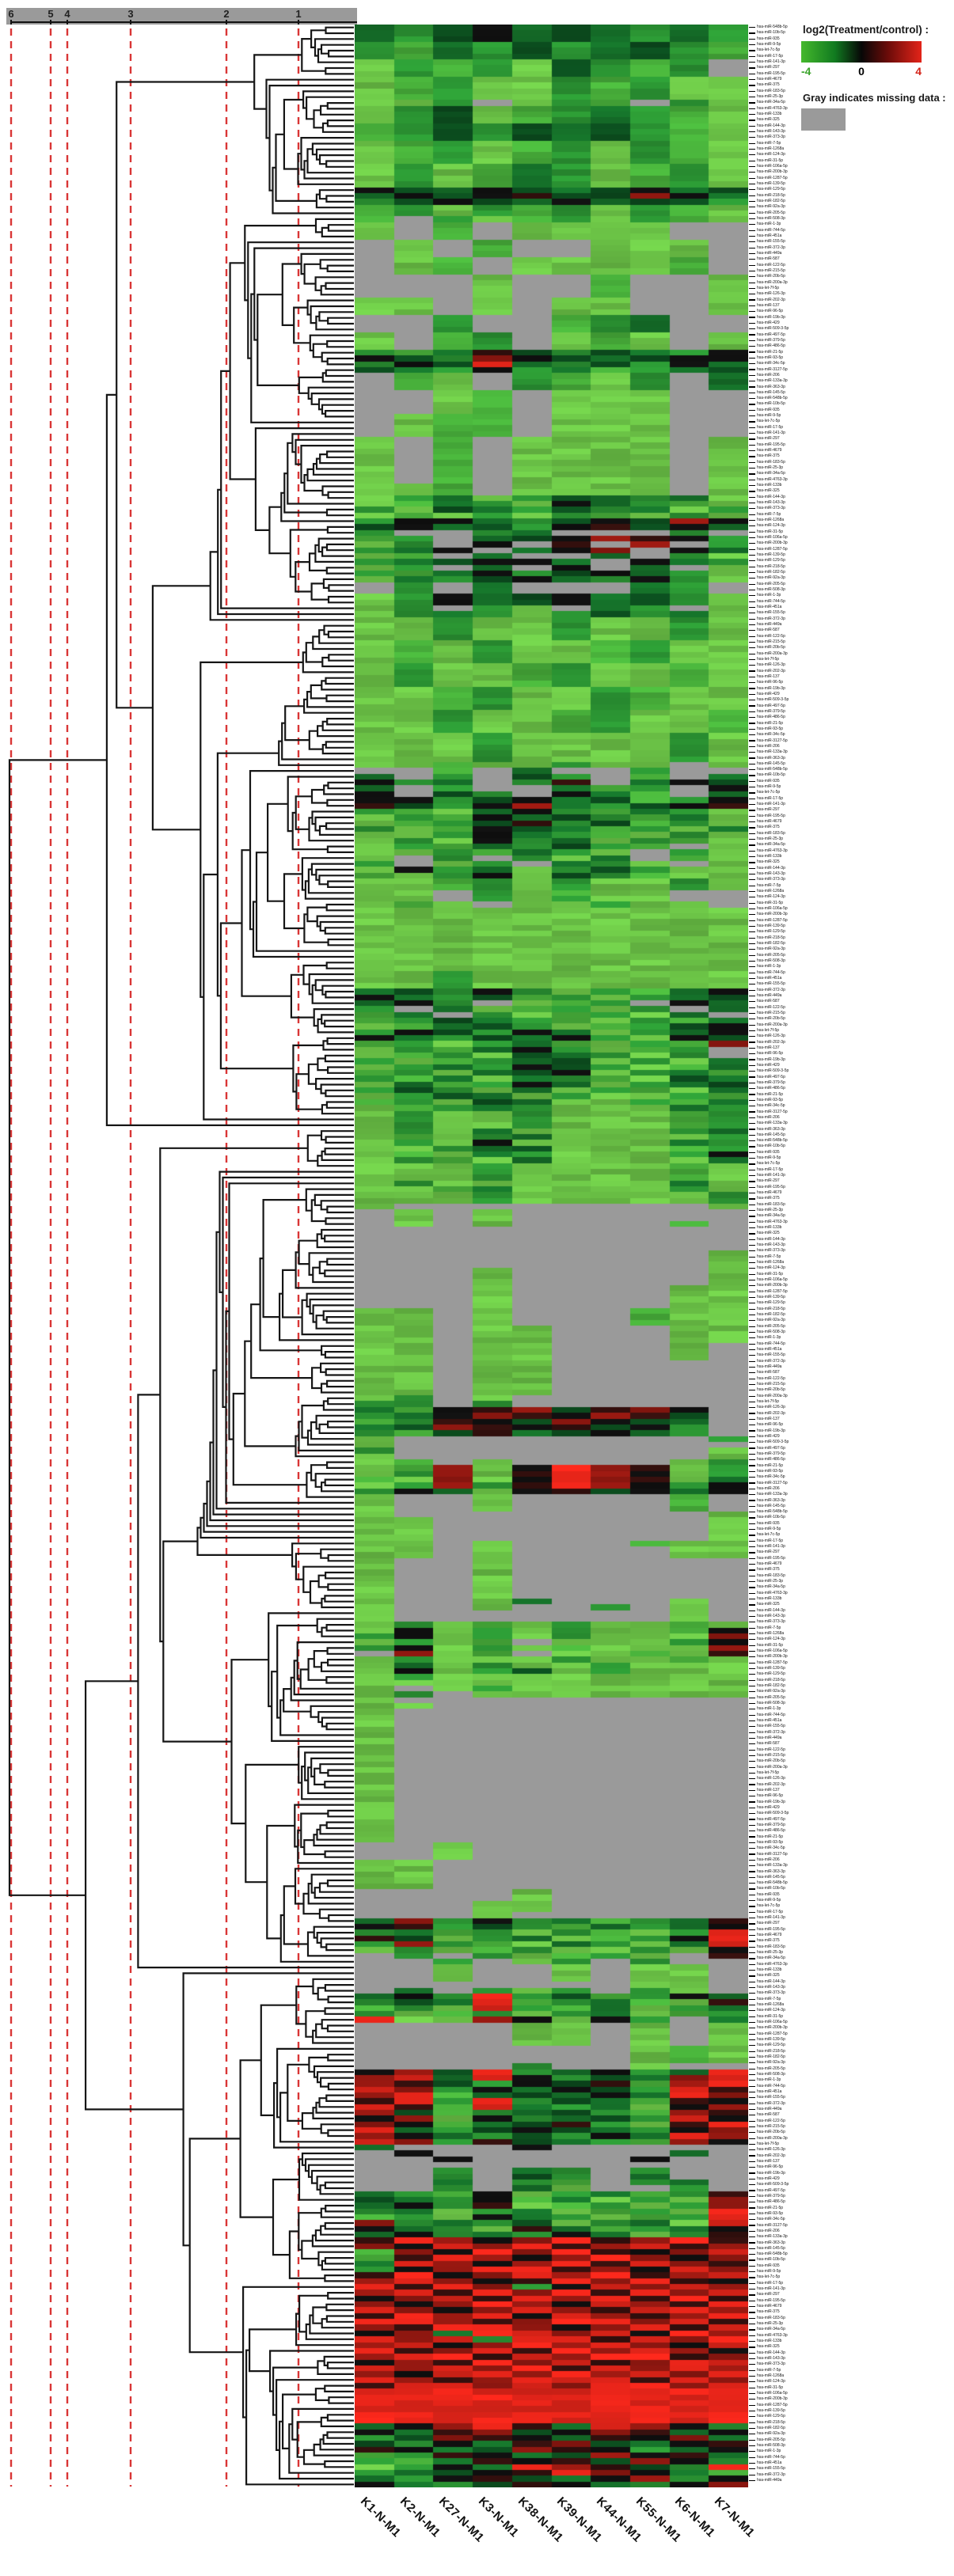 Image resolution: width=954 pixels, height=2576 pixels. I want to click on row-label-text: hsa-miR-4763-3p, so click(772, 479).